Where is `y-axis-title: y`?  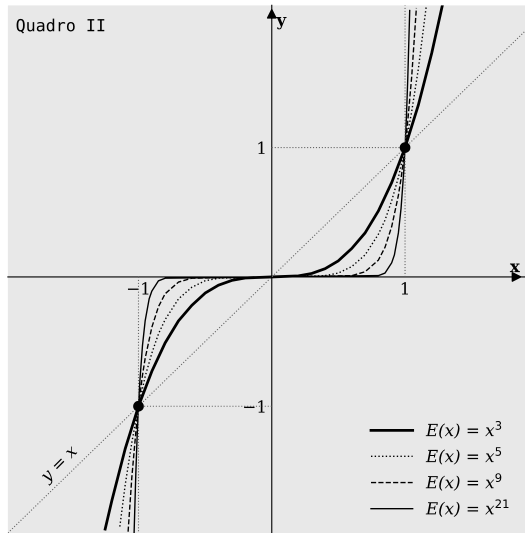 y-axis-title: y is located at coordinates (281, 23).